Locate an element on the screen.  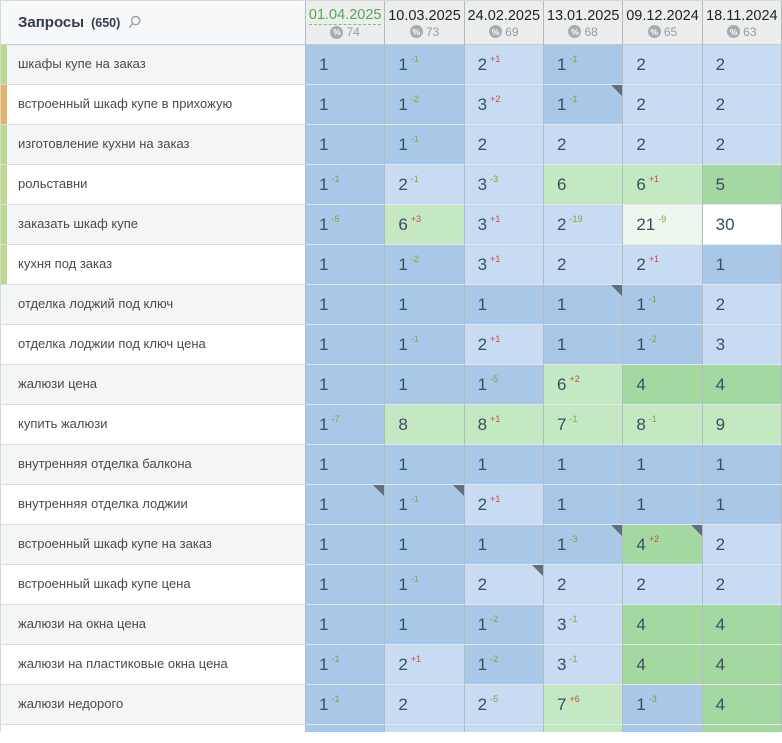
date-link: 10.03.2025 is located at coordinates (424, 15).